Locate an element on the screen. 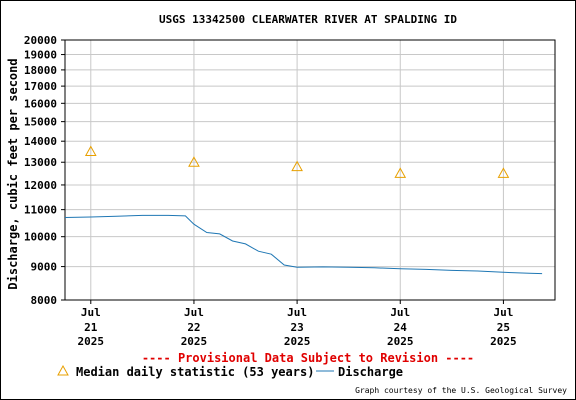 The width and height of the screenshot is (576, 400). discharge-line is located at coordinates (303, 244).